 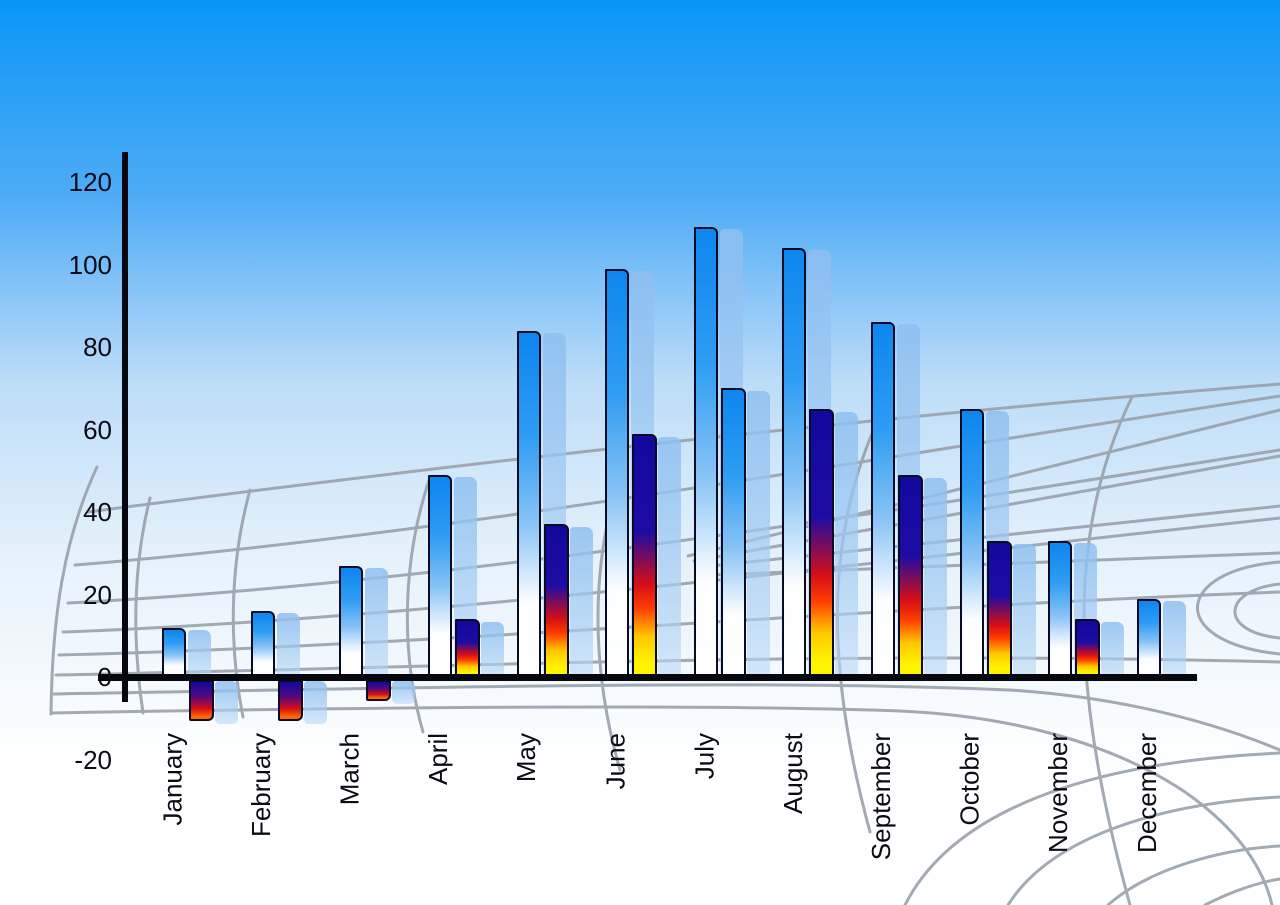 What do you see at coordinates (315, 703) in the screenshot?
I see `bar-shadow-february-series2` at bounding box center [315, 703].